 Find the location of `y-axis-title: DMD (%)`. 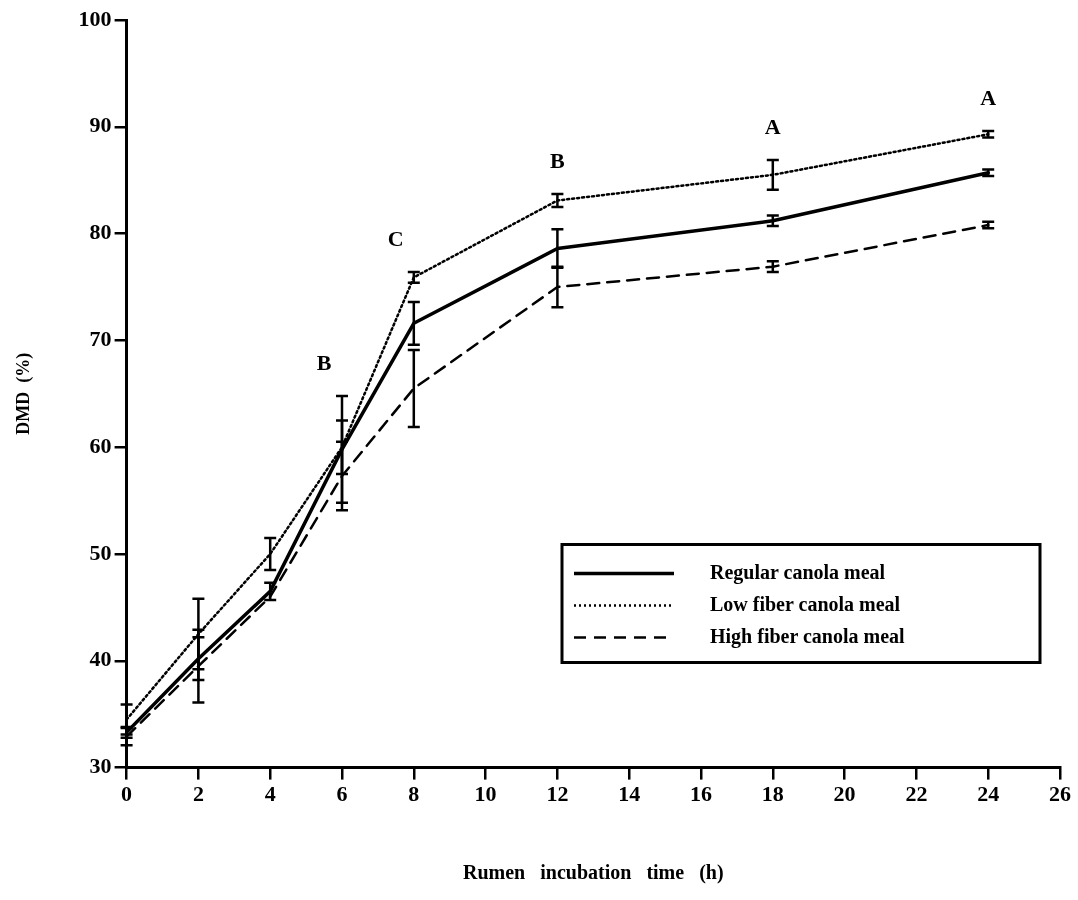

y-axis-title: DMD (%) is located at coordinates (24, 393).